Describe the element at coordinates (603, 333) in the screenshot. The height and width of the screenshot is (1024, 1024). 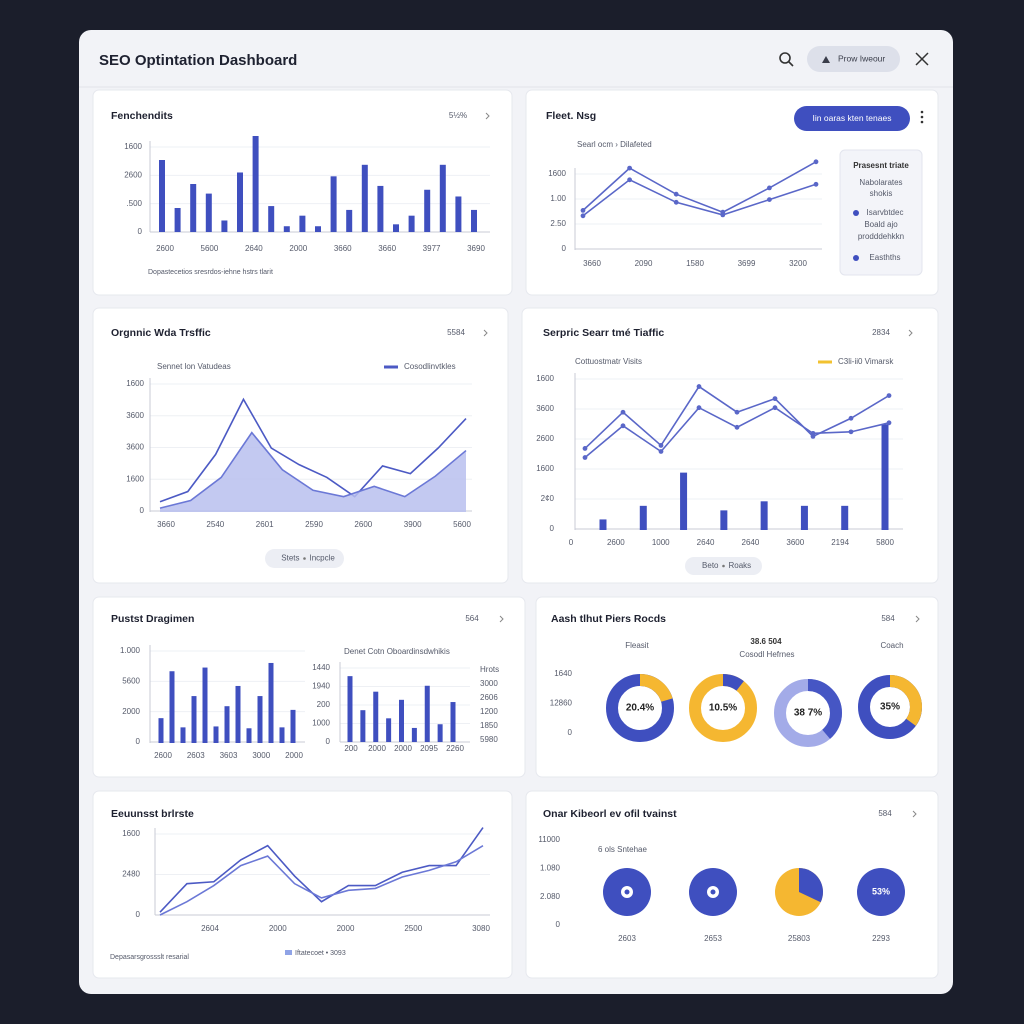
I see `panel-title: Serpric Searr tmé Tiaffic` at that location.